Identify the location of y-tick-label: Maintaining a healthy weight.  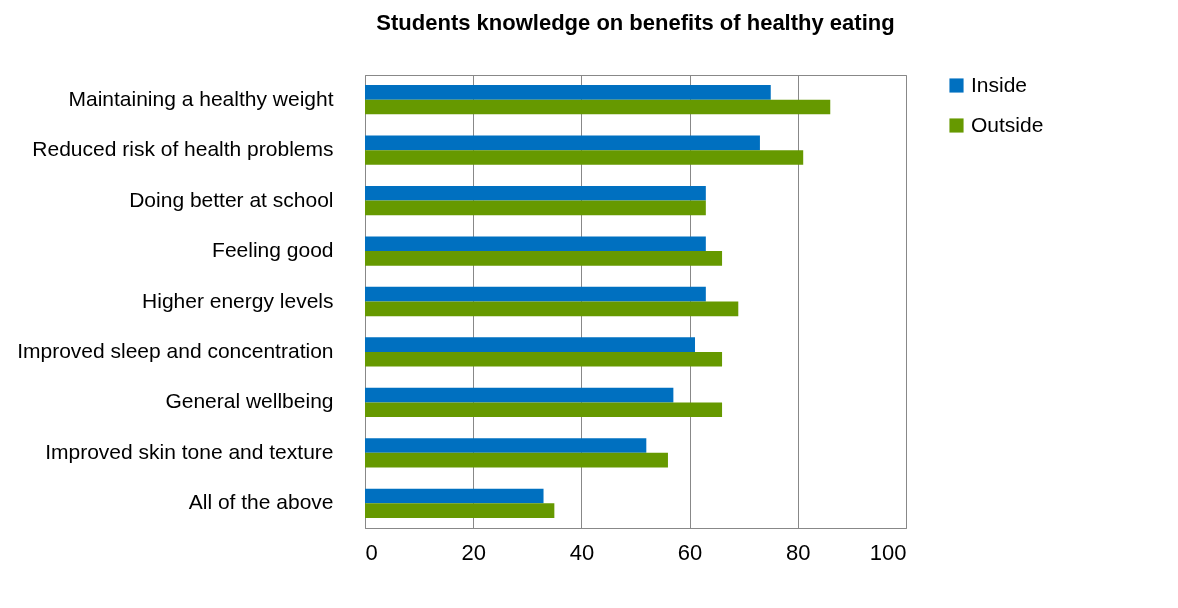
(201, 98).